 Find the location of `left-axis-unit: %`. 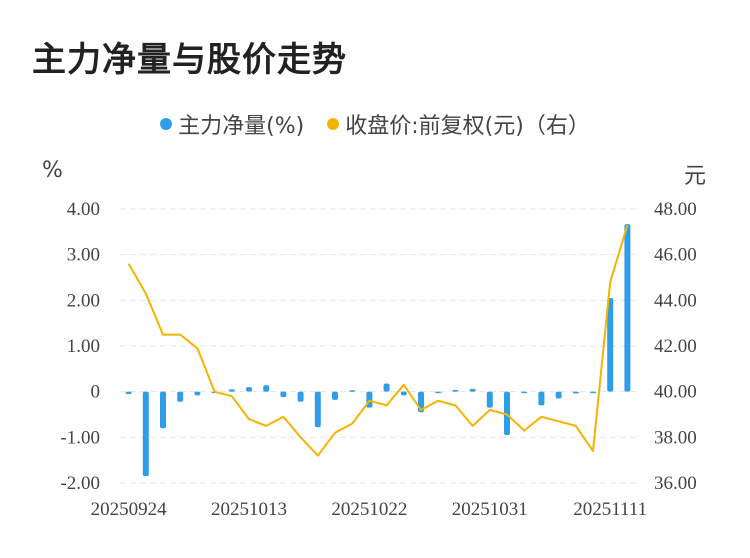

left-axis-unit: % is located at coordinates (52, 170).